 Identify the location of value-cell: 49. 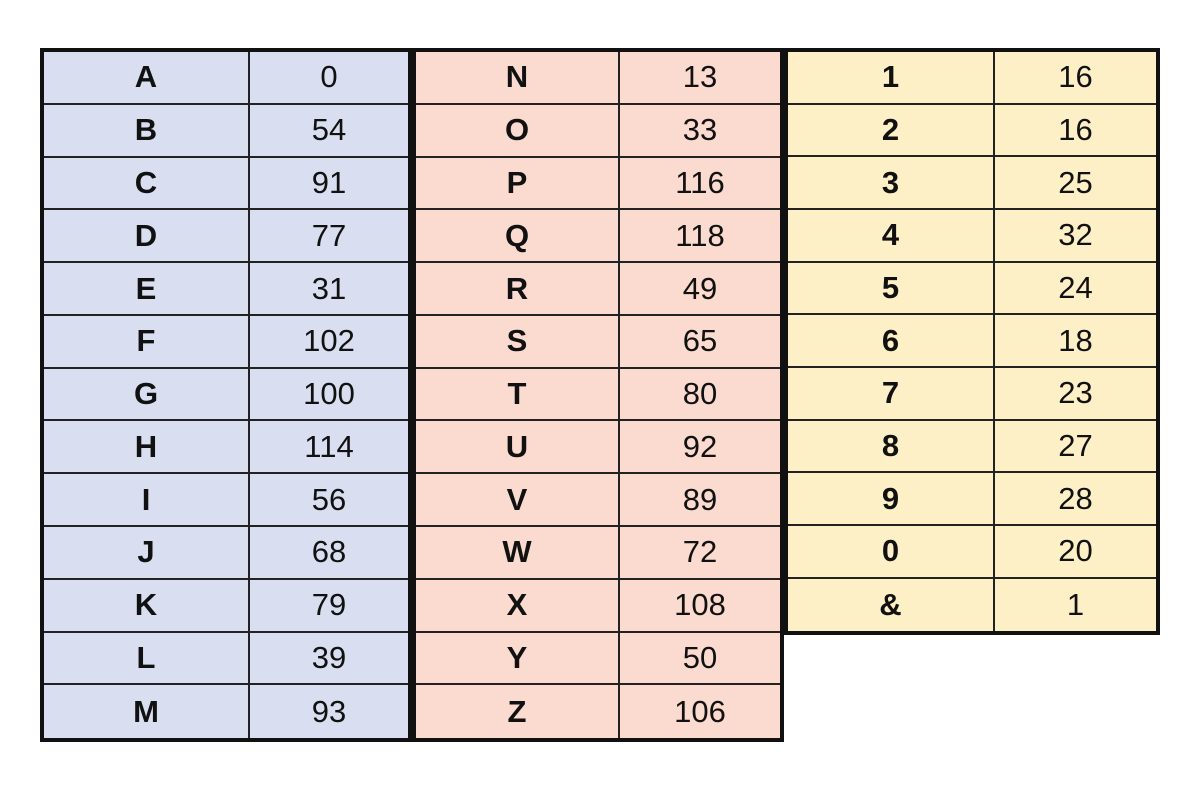
(700, 289).